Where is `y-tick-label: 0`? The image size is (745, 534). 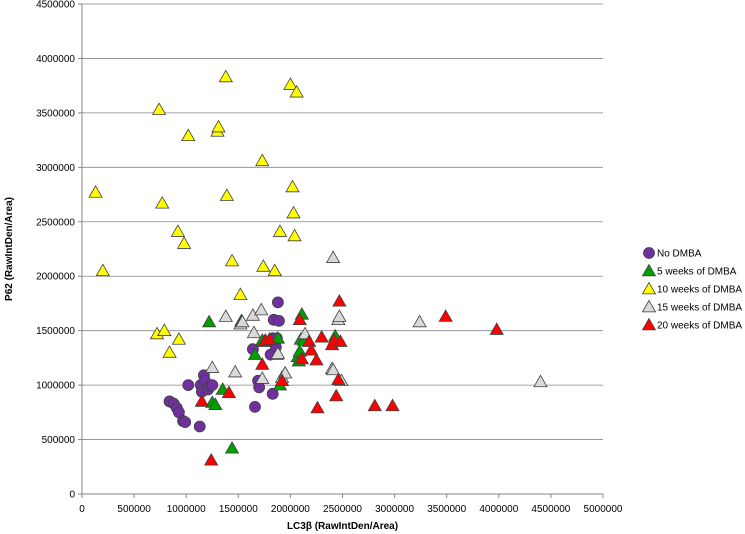 y-tick-label: 0 is located at coordinates (72, 495).